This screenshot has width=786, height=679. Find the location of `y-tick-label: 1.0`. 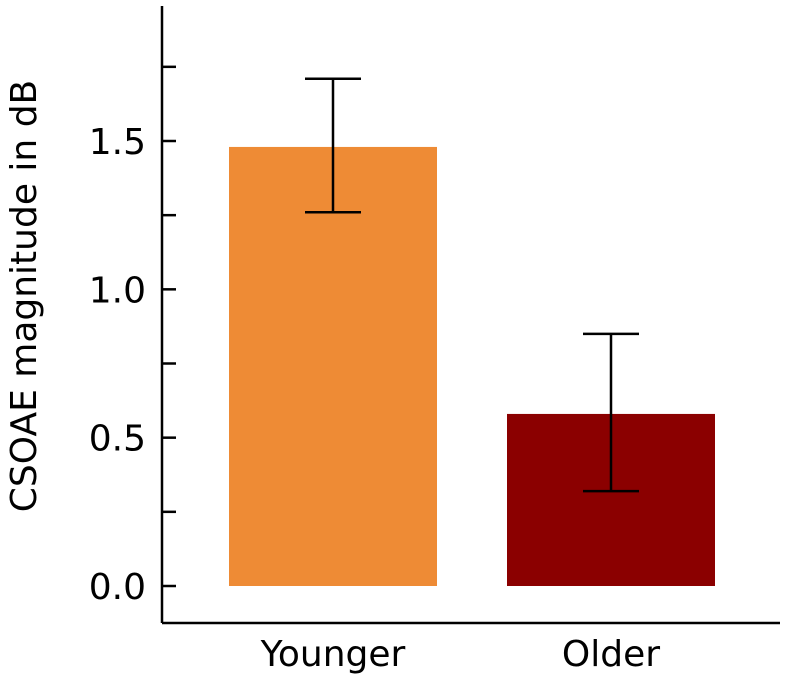

y-tick-label: 1.0 is located at coordinates (117, 290).